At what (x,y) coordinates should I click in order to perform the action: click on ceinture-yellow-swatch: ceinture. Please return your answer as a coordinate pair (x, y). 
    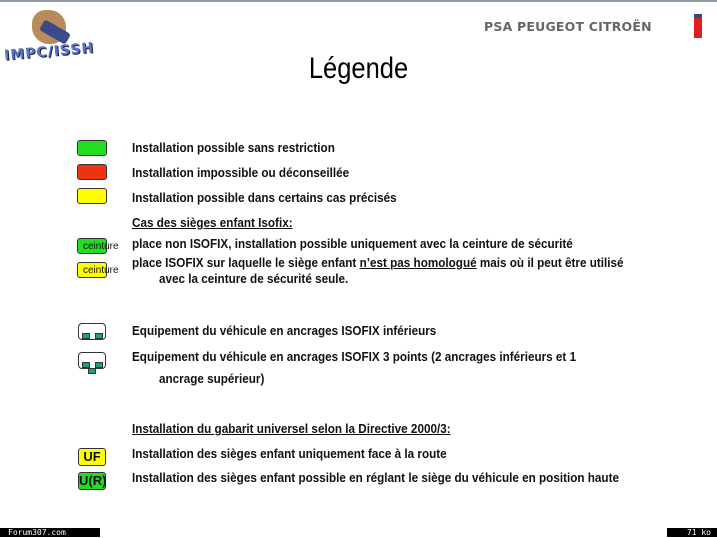
    Looking at the image, I should click on (98, 270).